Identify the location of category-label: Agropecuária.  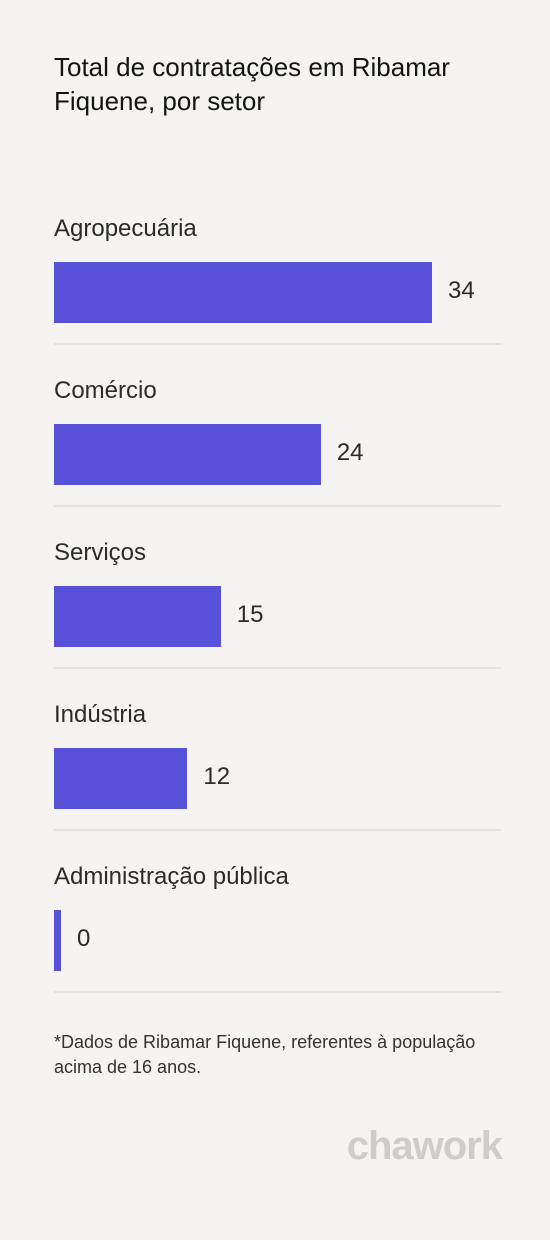
(125, 228).